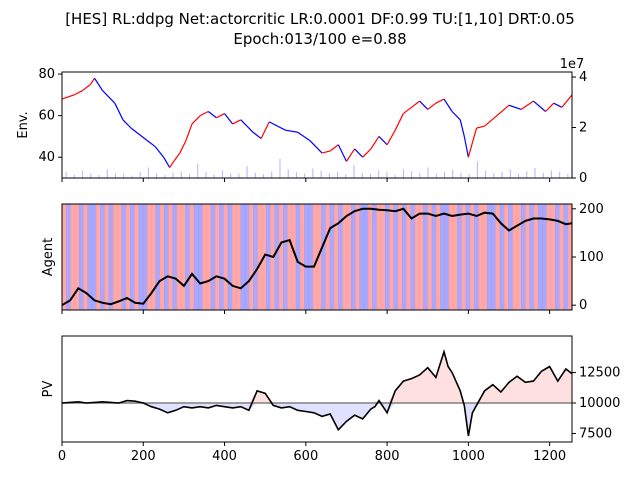 This screenshot has width=640, height=480. I want to click on agent-ytick-label: 0, so click(583, 305).